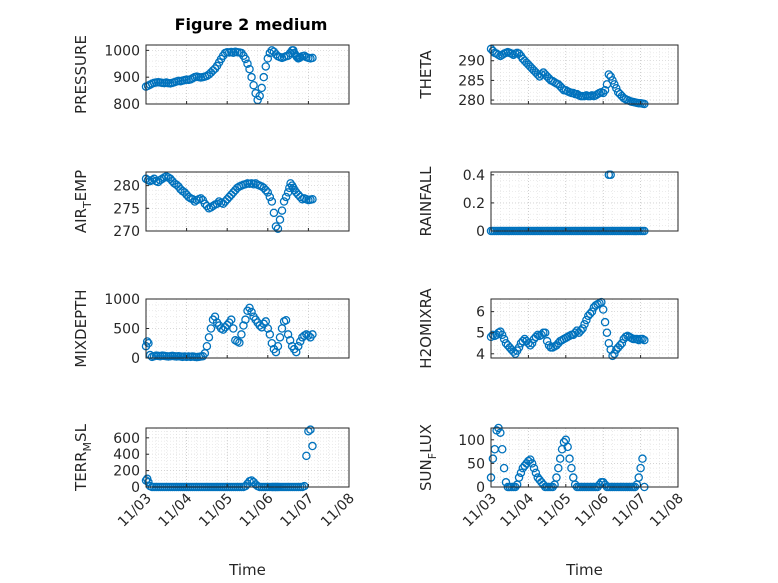 The image size is (778, 583). Describe the element at coordinates (476, 464) in the screenshot. I see `y-tick-label: 50` at that location.